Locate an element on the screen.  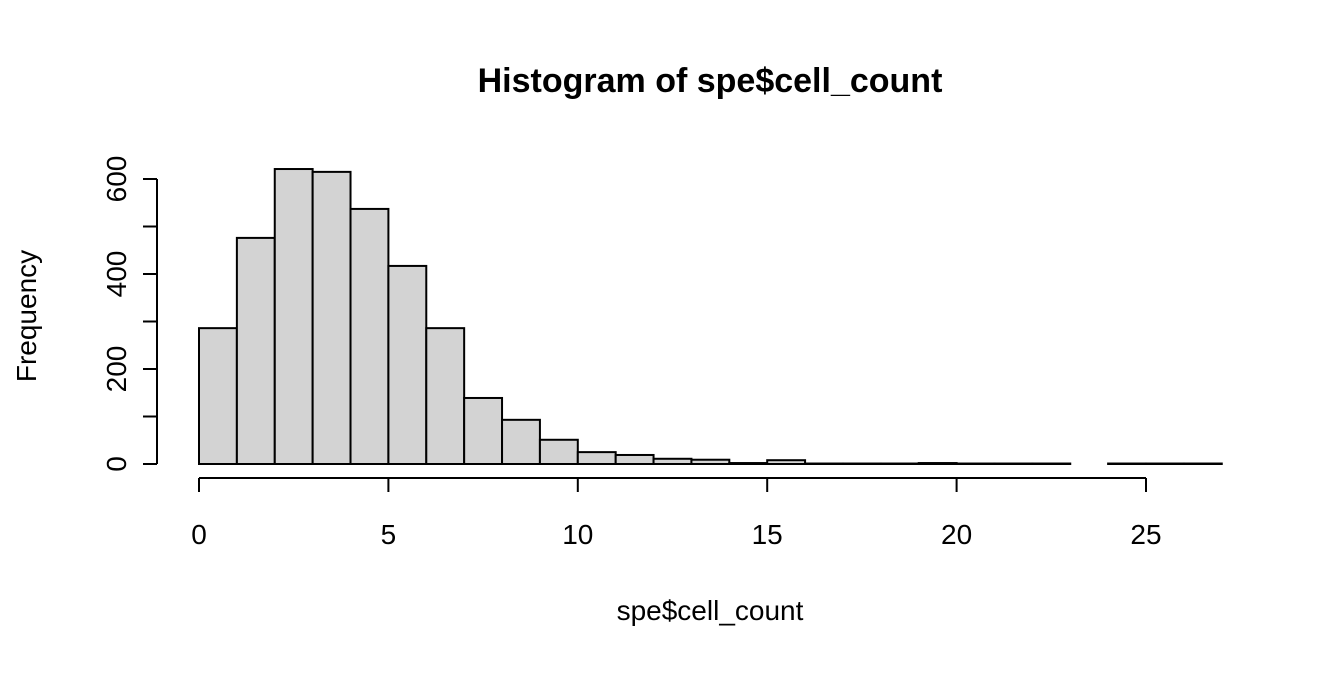
x-tick-label: 25 is located at coordinates (1145, 534).